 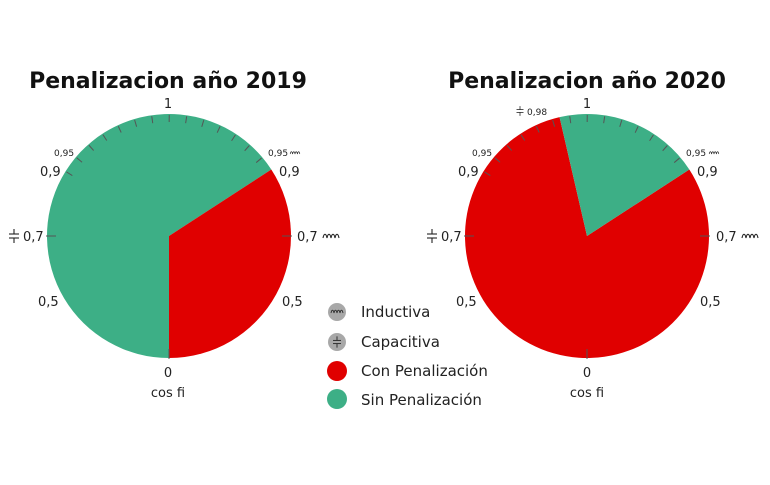 I want to click on legend-item-sin-penalizacion: Sin Penalización, so click(x=404, y=399).